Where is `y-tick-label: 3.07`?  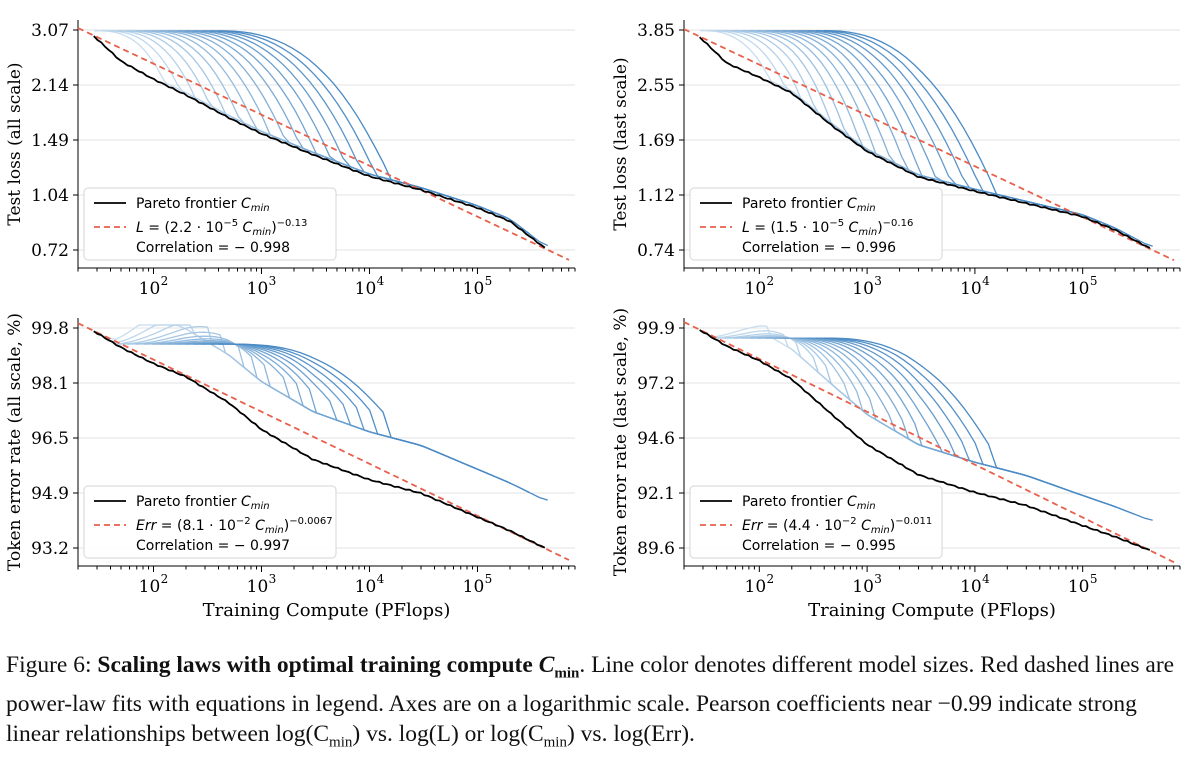 y-tick-label: 3.07 is located at coordinates (50, 31).